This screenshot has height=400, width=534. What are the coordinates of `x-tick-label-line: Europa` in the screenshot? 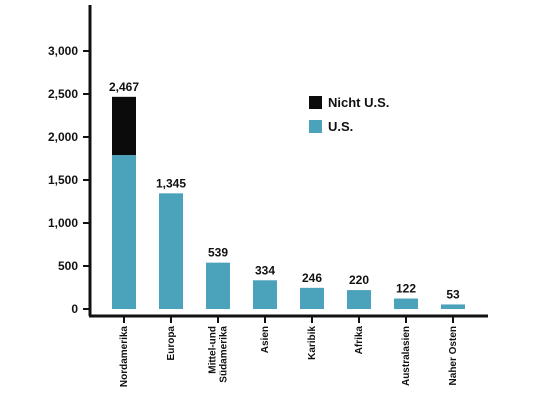 It's located at (171, 343).